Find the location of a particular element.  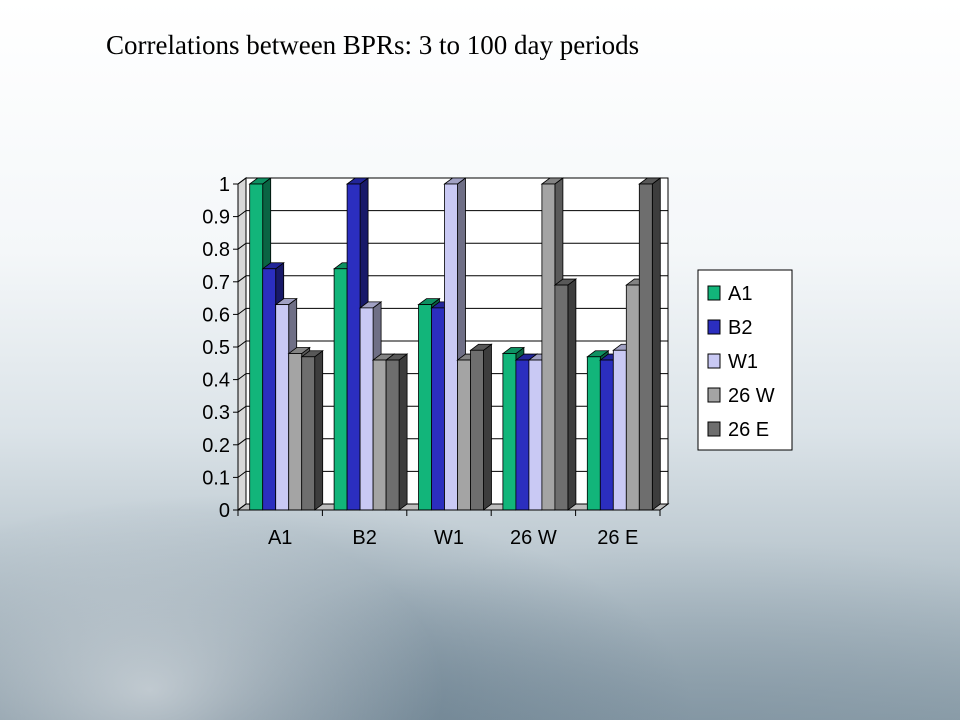

y-tick-label: 0.7 is located at coordinates (216, 283).